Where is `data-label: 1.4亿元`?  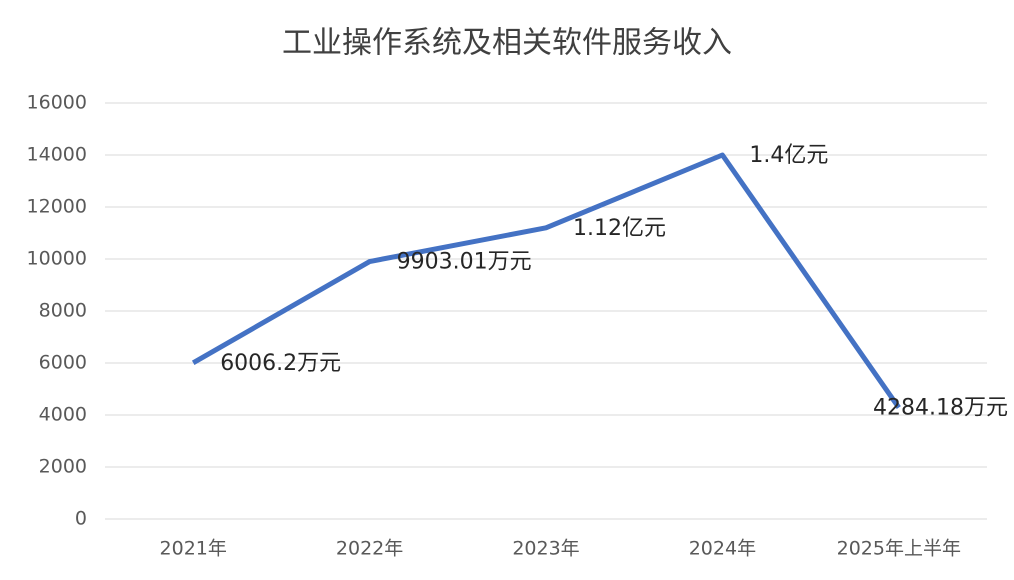 data-label: 1.4亿元 is located at coordinates (788, 155).